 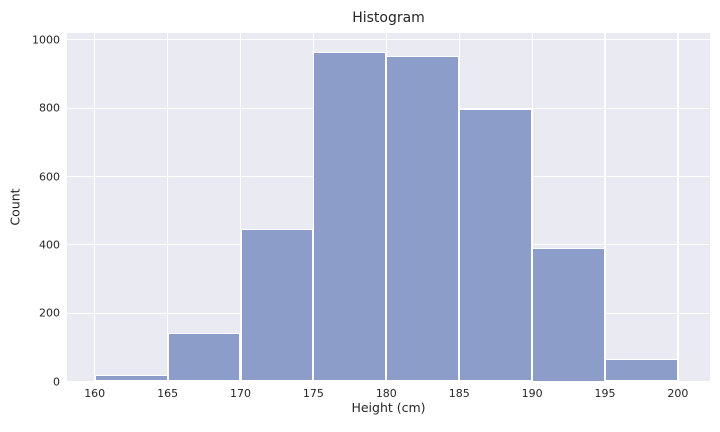 What do you see at coordinates (388, 407) in the screenshot?
I see `x-axis-label: Height (cm)` at bounding box center [388, 407].